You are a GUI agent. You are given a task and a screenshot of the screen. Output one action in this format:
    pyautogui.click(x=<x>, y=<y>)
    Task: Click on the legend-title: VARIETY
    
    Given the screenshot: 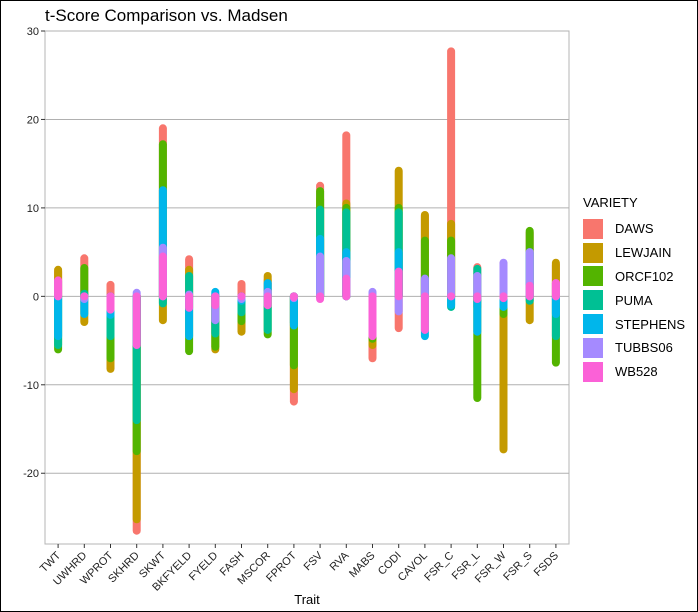 What is the action you would take?
    pyautogui.click(x=610, y=202)
    